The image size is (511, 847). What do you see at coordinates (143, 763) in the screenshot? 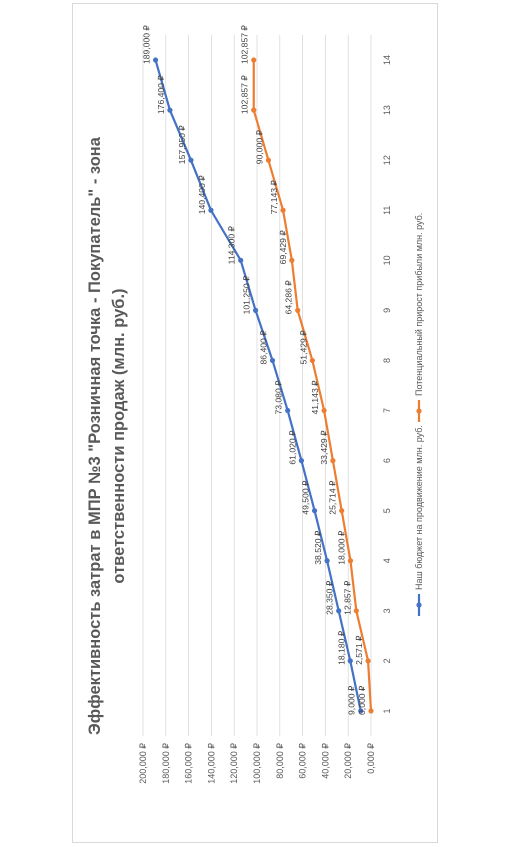
I see `y-tick-label: 200,000 ₽` at bounding box center [143, 763].